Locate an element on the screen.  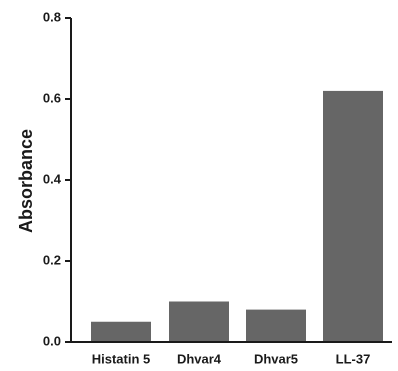
x-tick-label: Dhvar5 is located at coordinates (276, 358).